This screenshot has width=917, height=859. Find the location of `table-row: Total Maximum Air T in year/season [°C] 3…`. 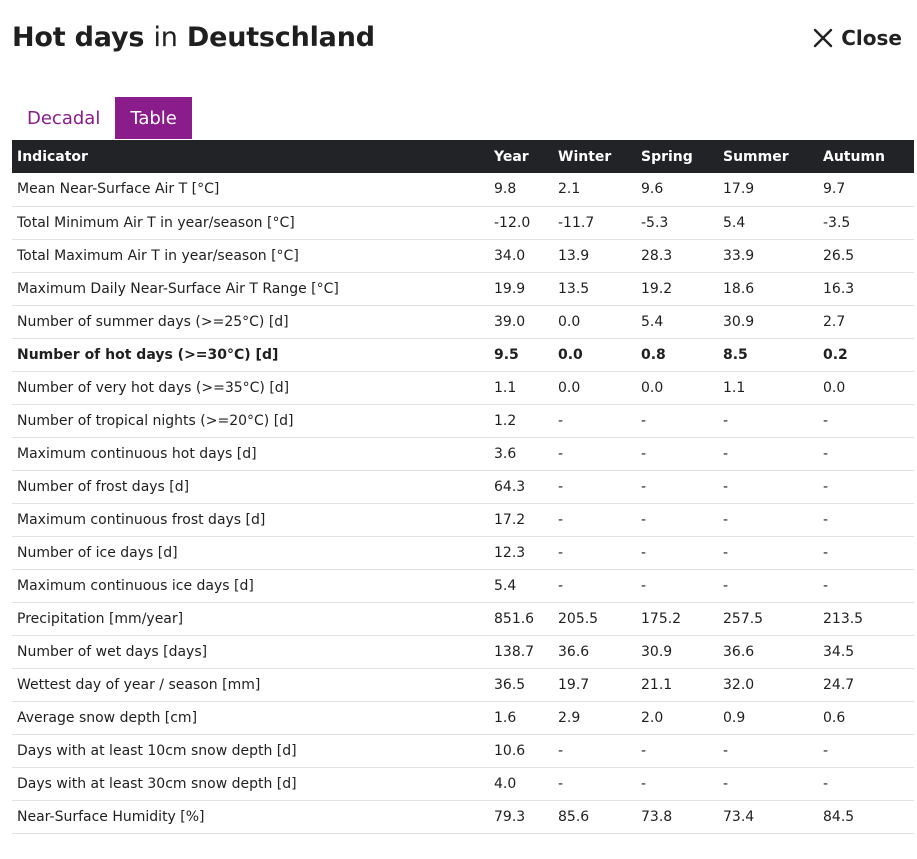

table-row: Total Maximum Air T in year/season [°C] 3… is located at coordinates (463, 256).